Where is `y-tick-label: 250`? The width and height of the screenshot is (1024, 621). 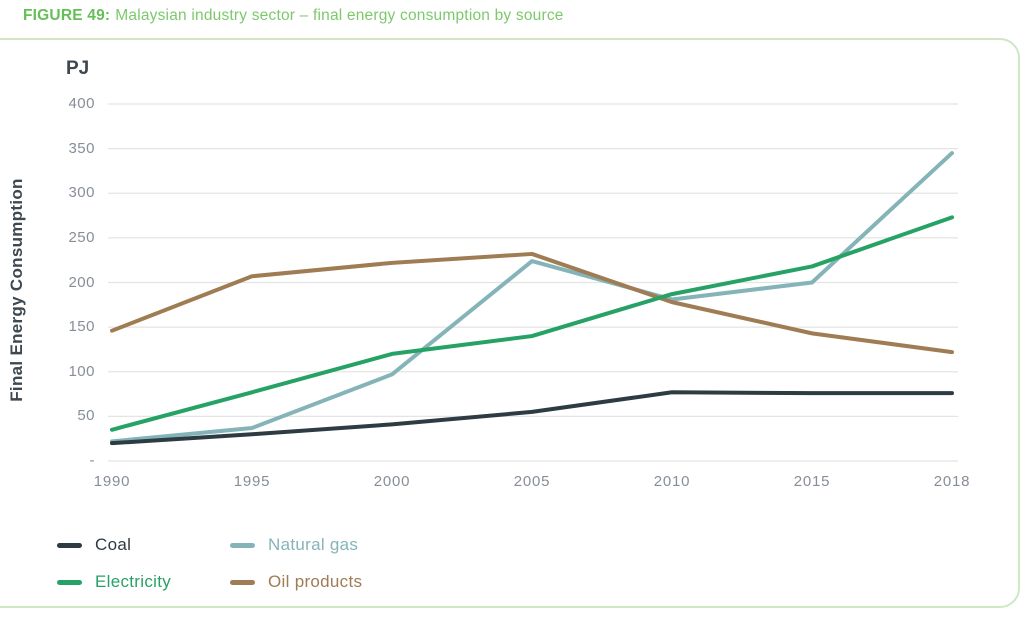
y-tick-label: 250 is located at coordinates (81, 237).